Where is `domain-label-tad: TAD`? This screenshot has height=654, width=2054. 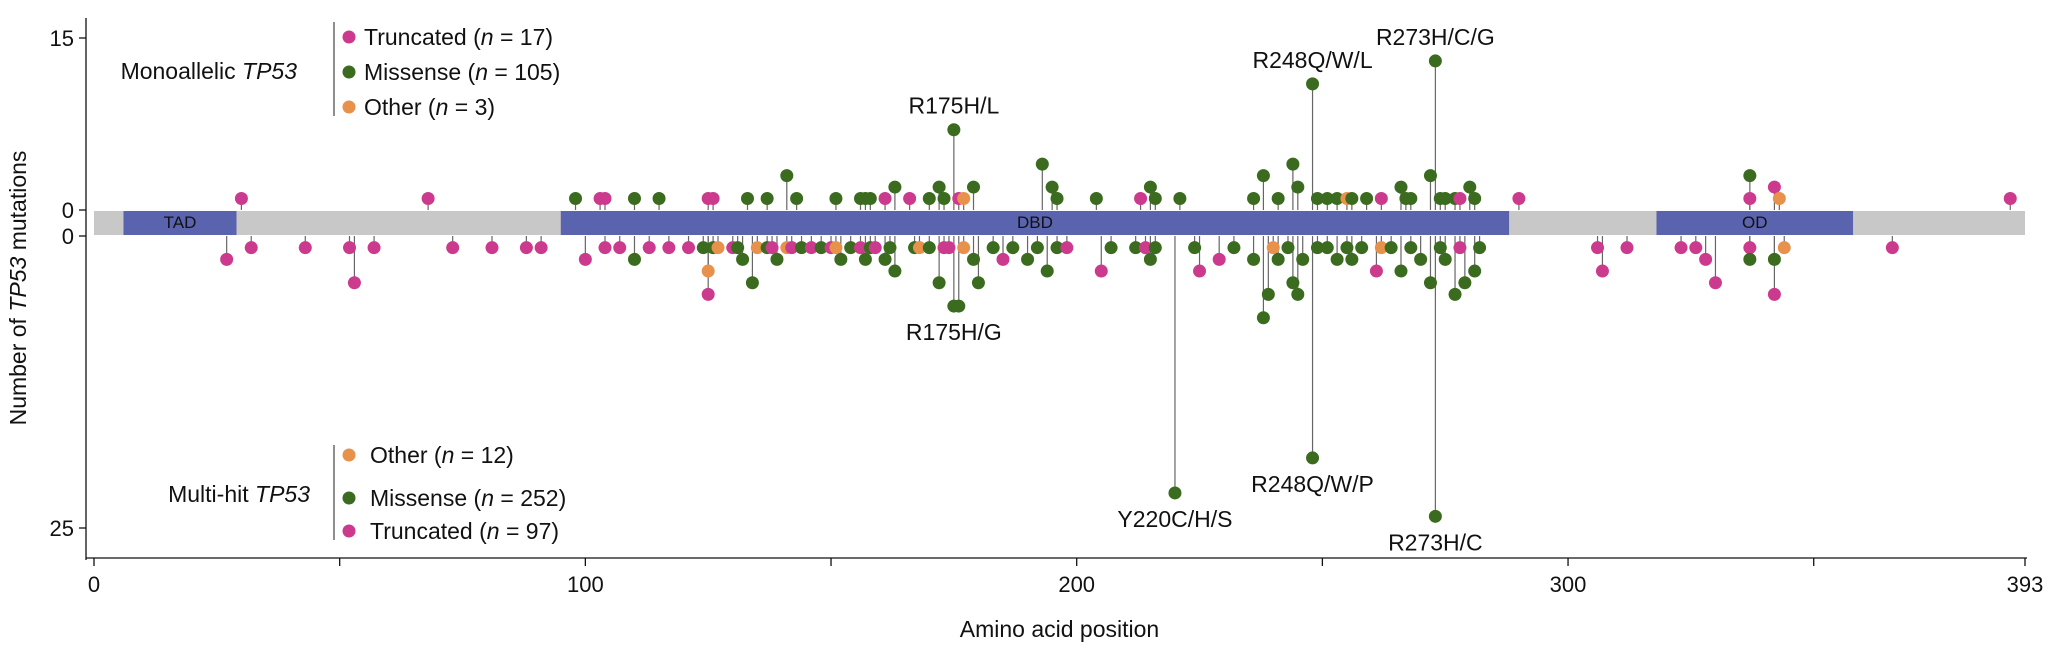 domain-label-tad: TAD is located at coordinates (180, 222).